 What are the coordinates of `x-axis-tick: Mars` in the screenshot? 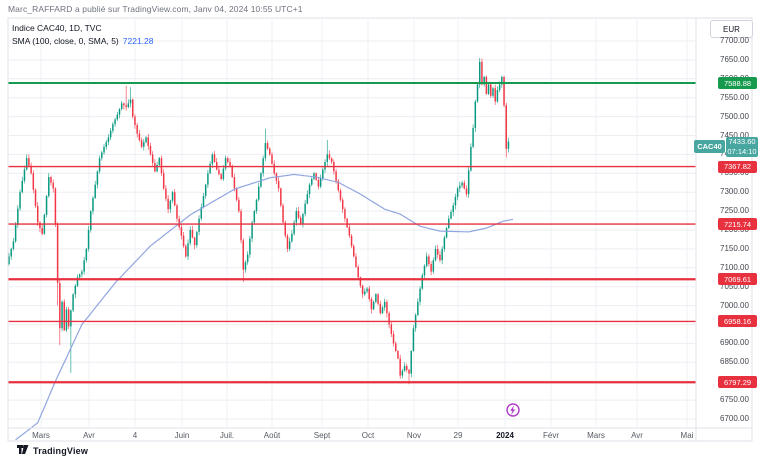 It's located at (596, 435).